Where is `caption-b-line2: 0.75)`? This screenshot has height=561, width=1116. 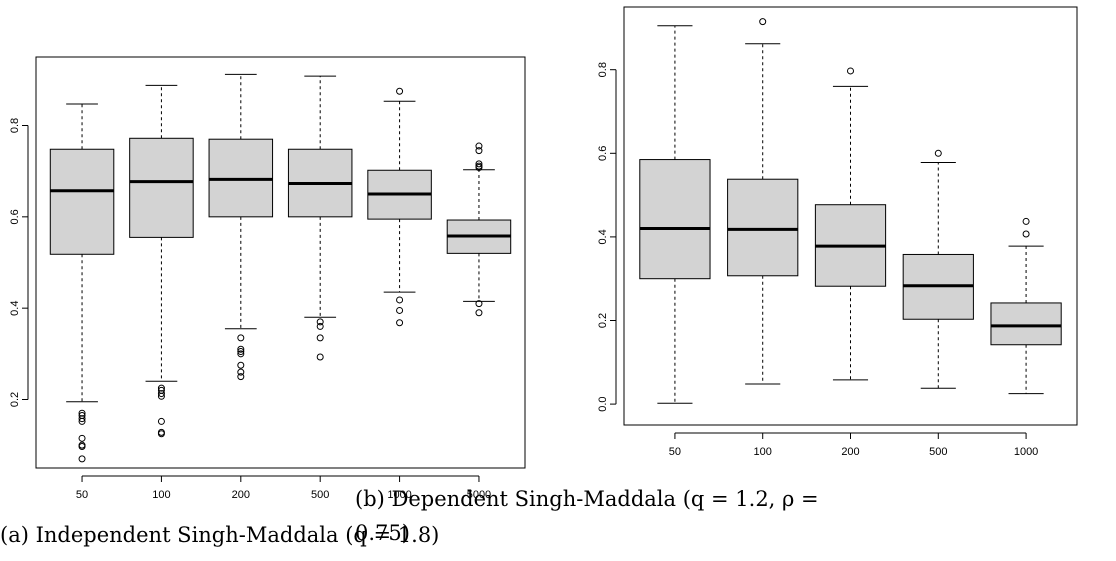 caption-b-line2: 0.75) is located at coordinates (382, 533).